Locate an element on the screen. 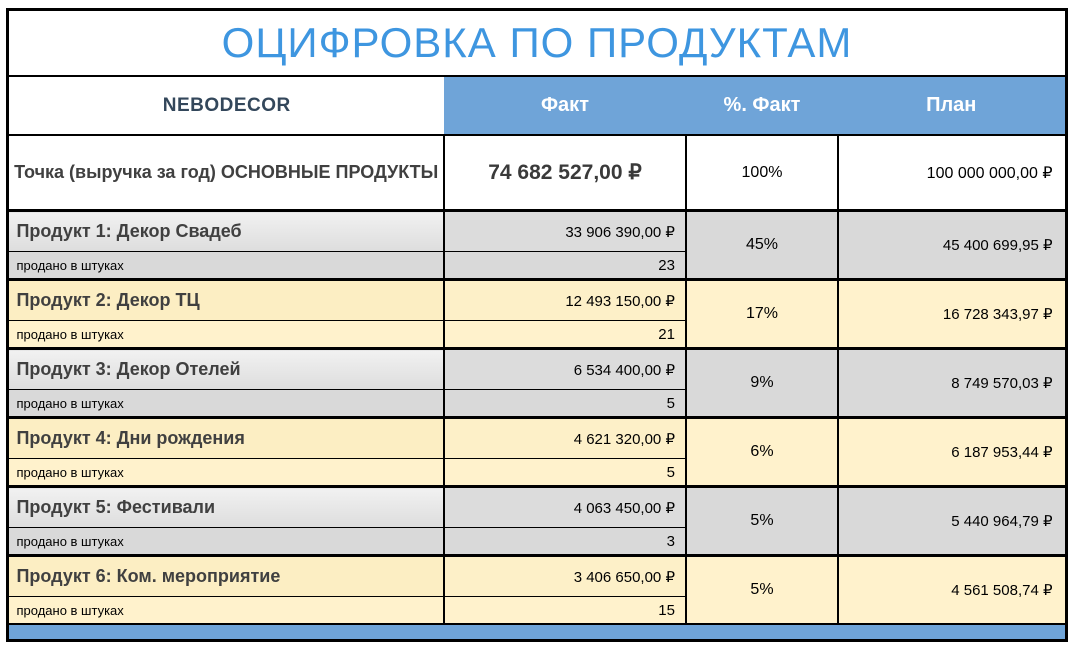 This screenshot has width=1074, height=650. units-value: 21 is located at coordinates (564, 334).